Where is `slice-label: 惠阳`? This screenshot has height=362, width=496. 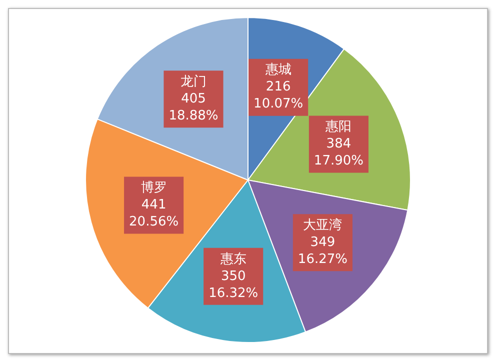
slice-label: 惠阳 is located at coordinates (338, 127).